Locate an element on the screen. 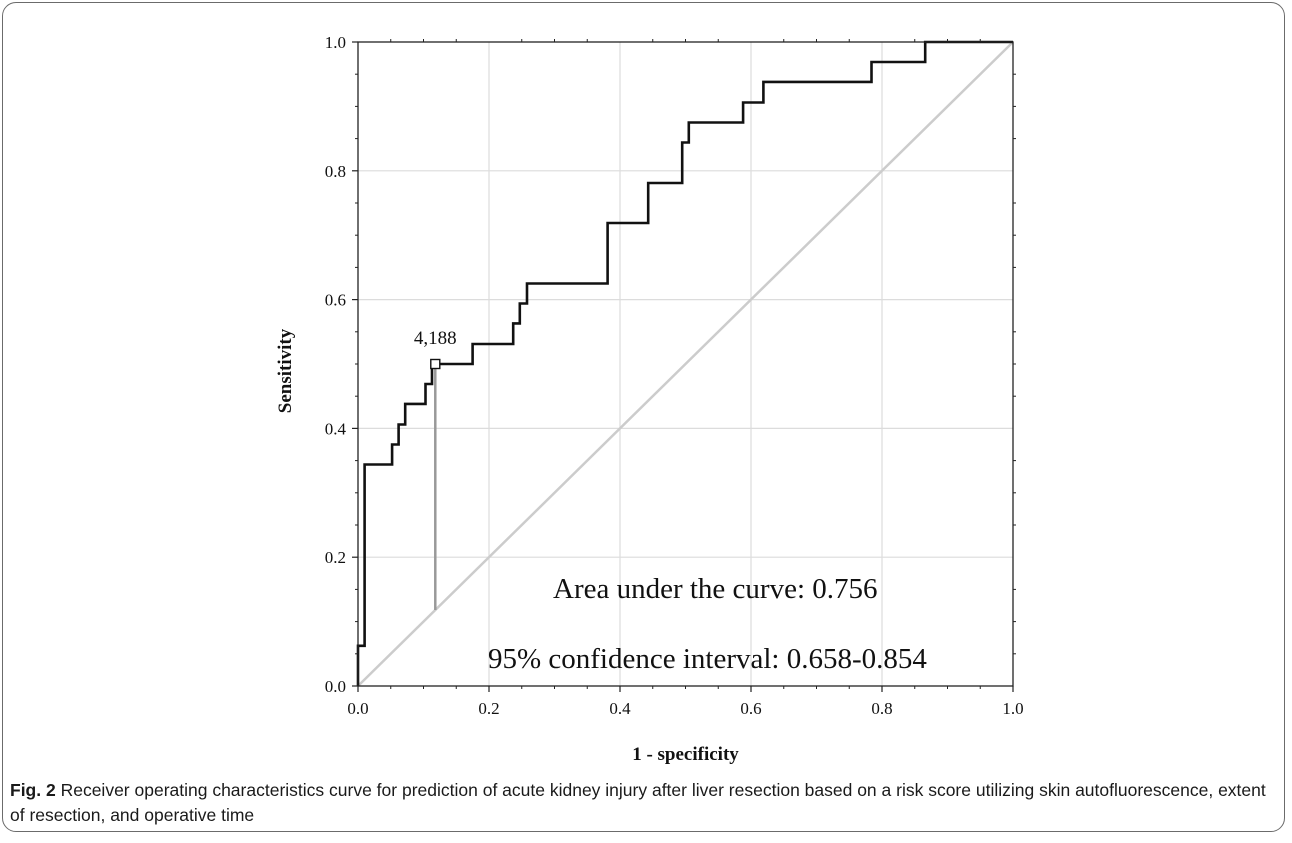  cutoff-marker is located at coordinates (435, 364).